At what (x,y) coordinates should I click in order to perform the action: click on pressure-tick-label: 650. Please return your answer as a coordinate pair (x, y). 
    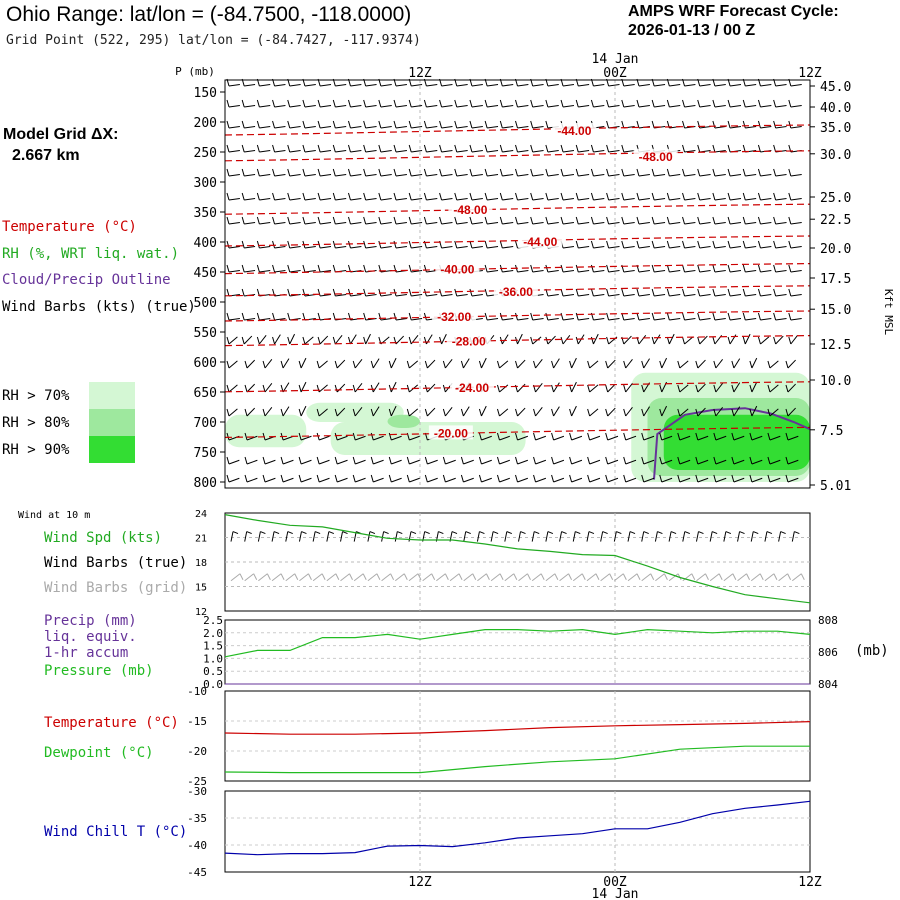
    Looking at the image, I should click on (205, 393).